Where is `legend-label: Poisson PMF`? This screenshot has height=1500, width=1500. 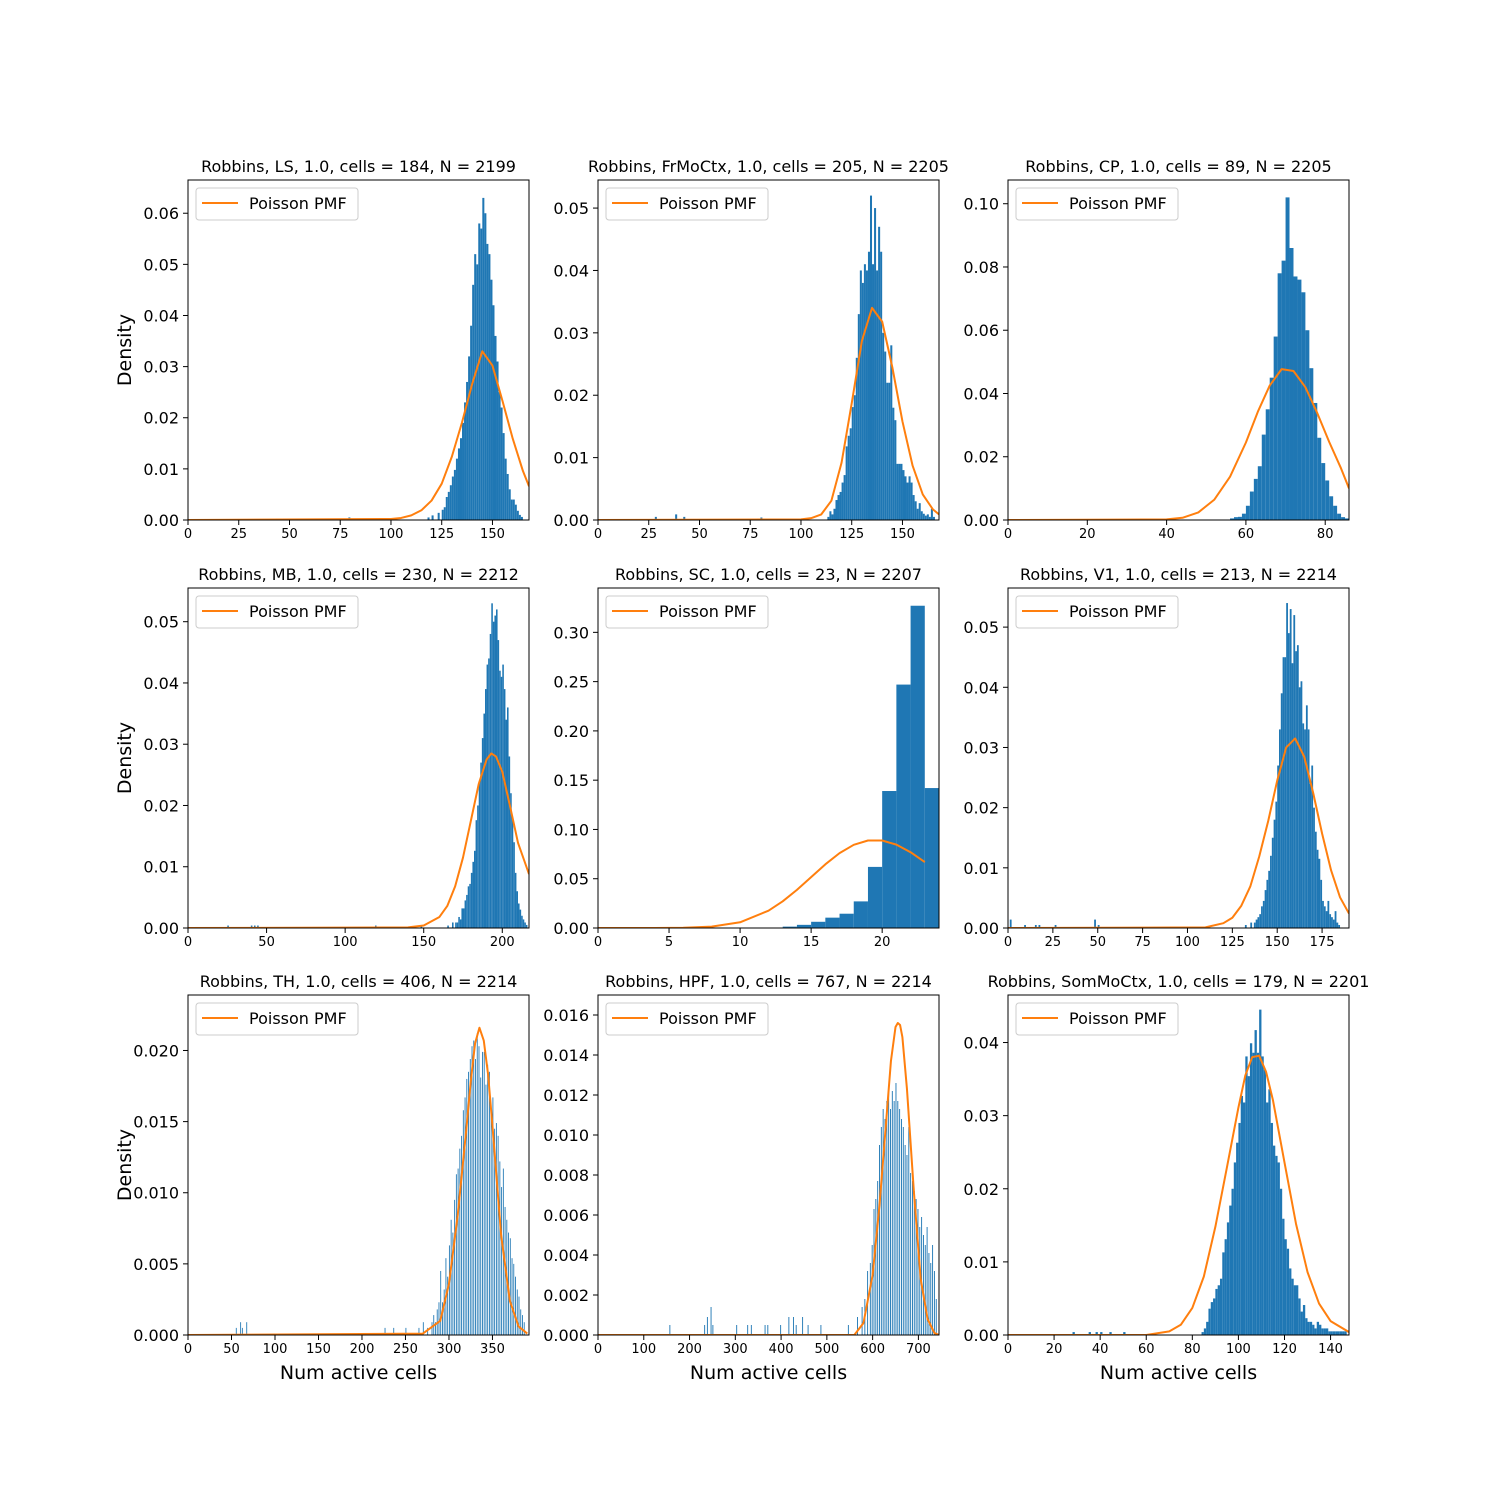
legend-label: Poisson PMF is located at coordinates (708, 1018).